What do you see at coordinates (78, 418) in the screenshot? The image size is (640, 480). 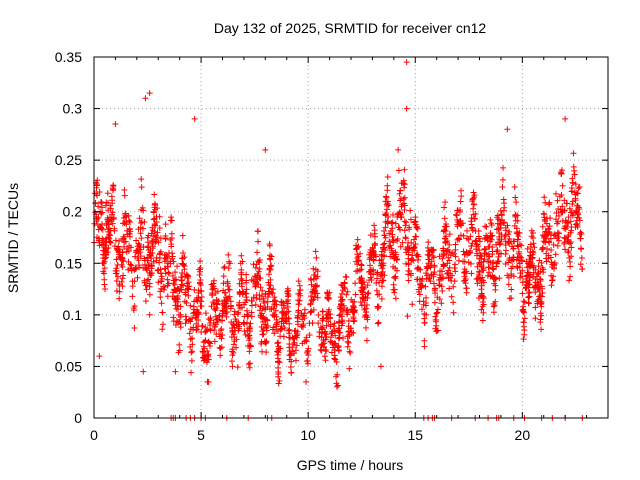 I see `y-tick-label: 0` at bounding box center [78, 418].